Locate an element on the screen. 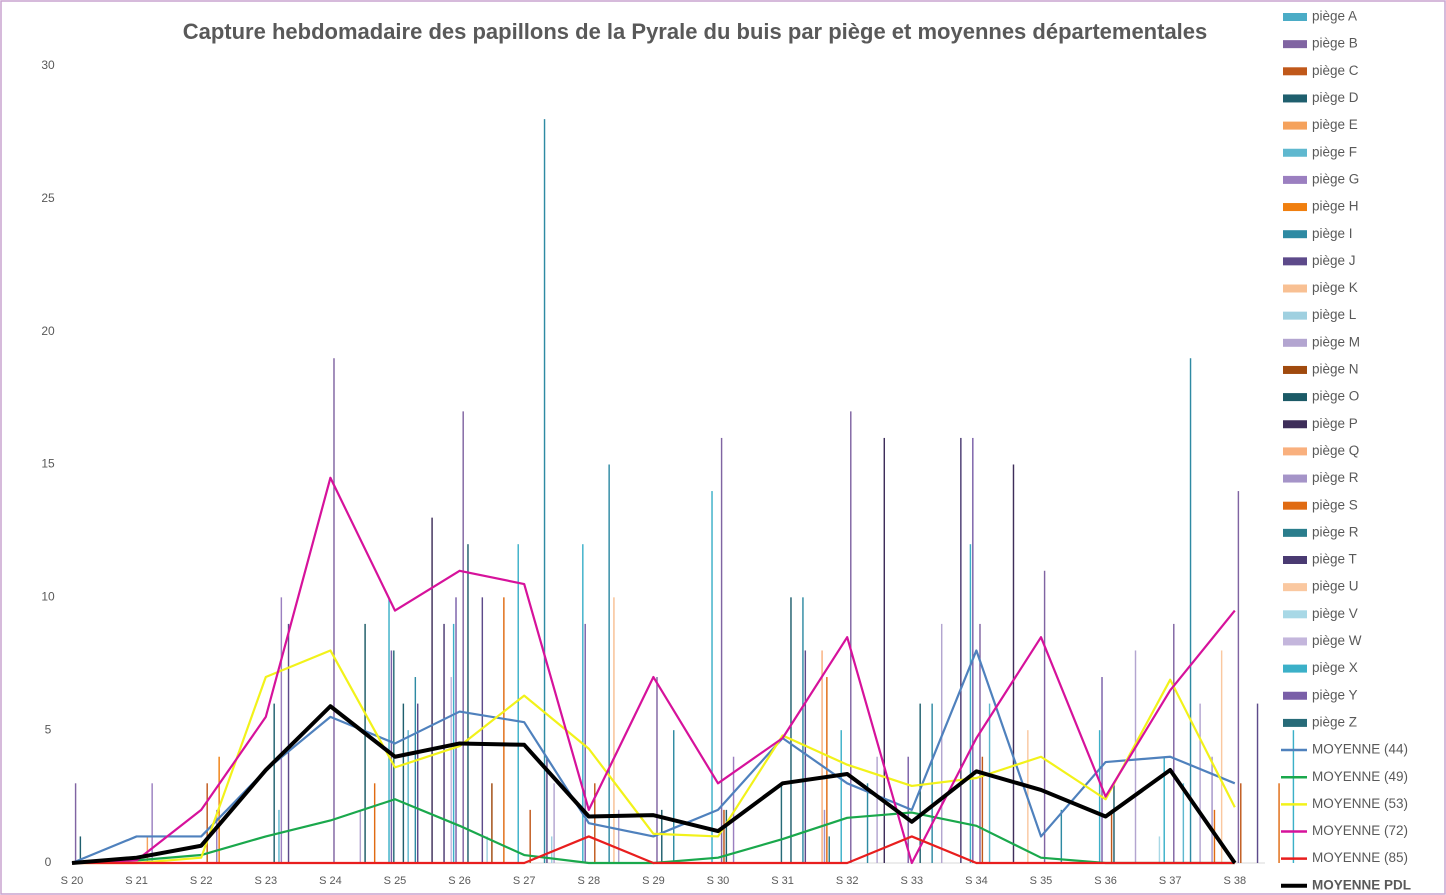  x-tick-label: S 21 is located at coordinates (136, 881).